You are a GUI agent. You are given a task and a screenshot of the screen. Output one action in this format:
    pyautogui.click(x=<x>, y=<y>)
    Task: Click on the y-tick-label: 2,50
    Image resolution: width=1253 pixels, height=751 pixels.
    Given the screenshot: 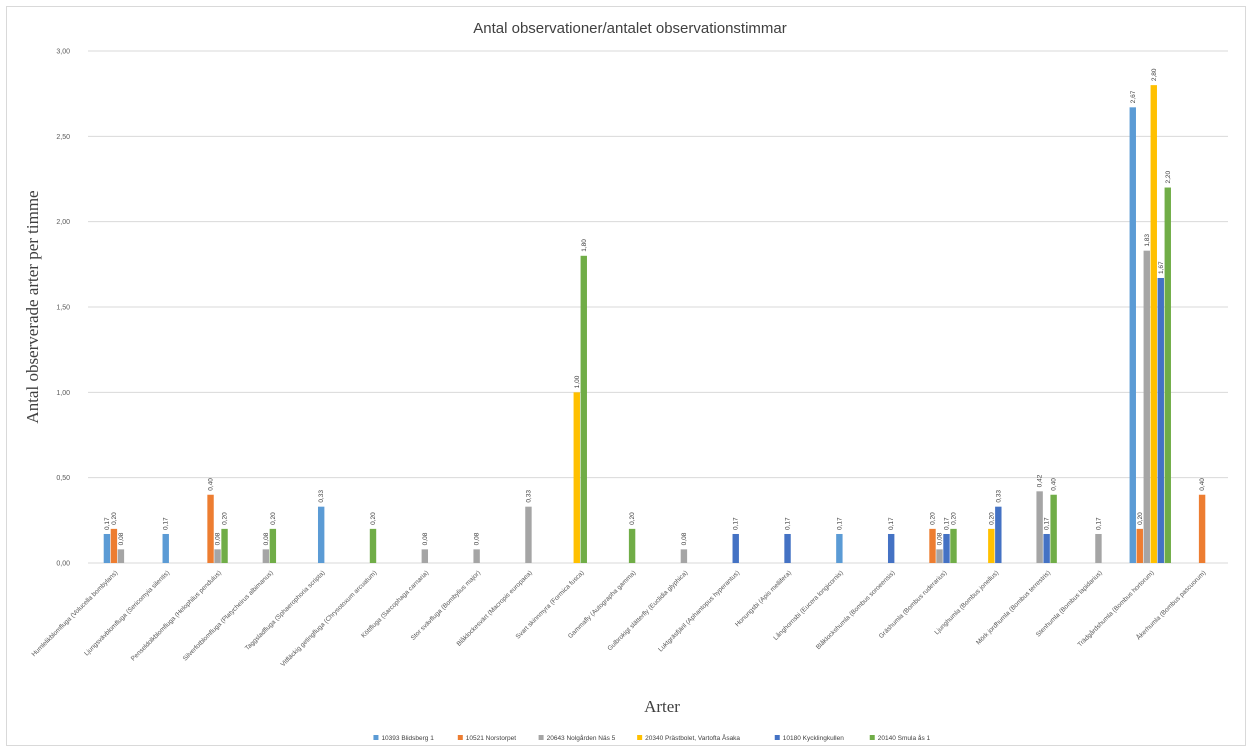 What is the action you would take?
    pyautogui.click(x=63, y=137)
    